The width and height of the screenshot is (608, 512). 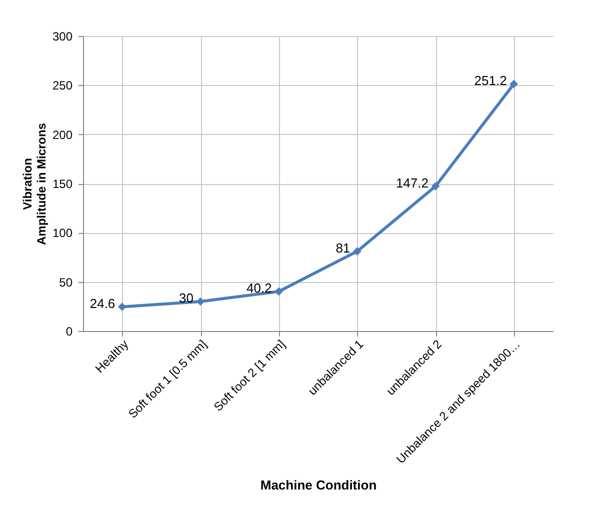 What do you see at coordinates (69, 331) in the screenshot?
I see `y-tick-label: 0` at bounding box center [69, 331].